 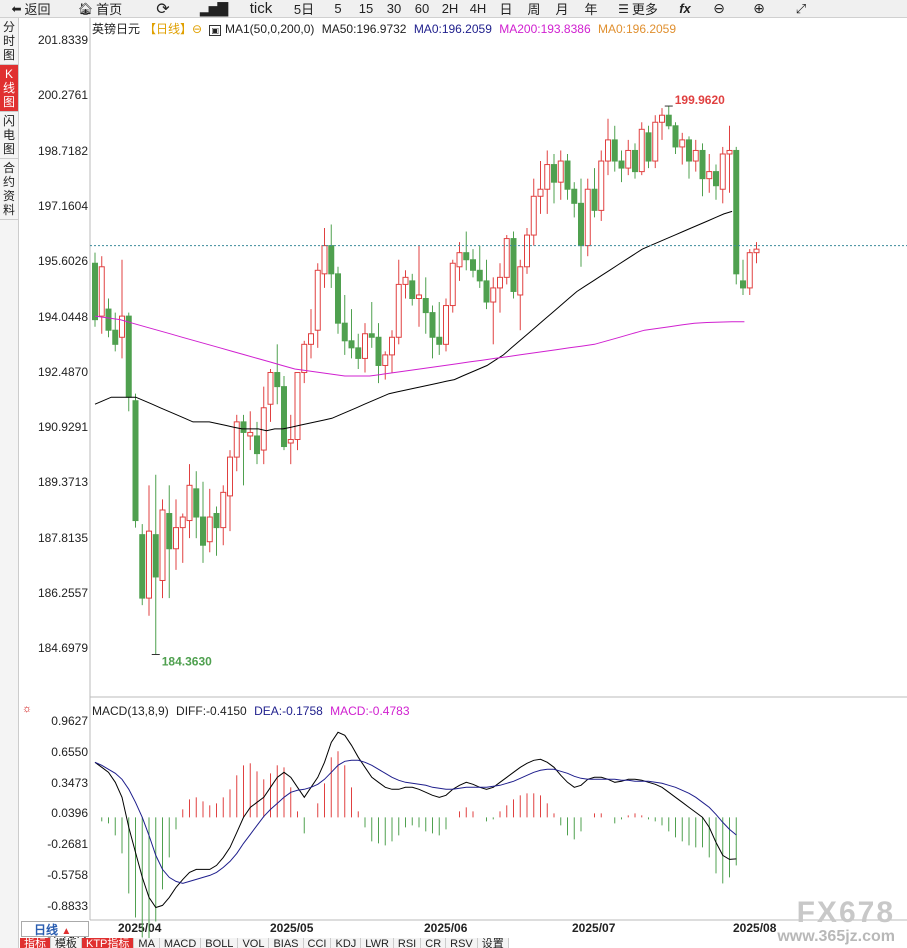 I want to click on indicator-tab-LWR: LWR, so click(x=377, y=943).